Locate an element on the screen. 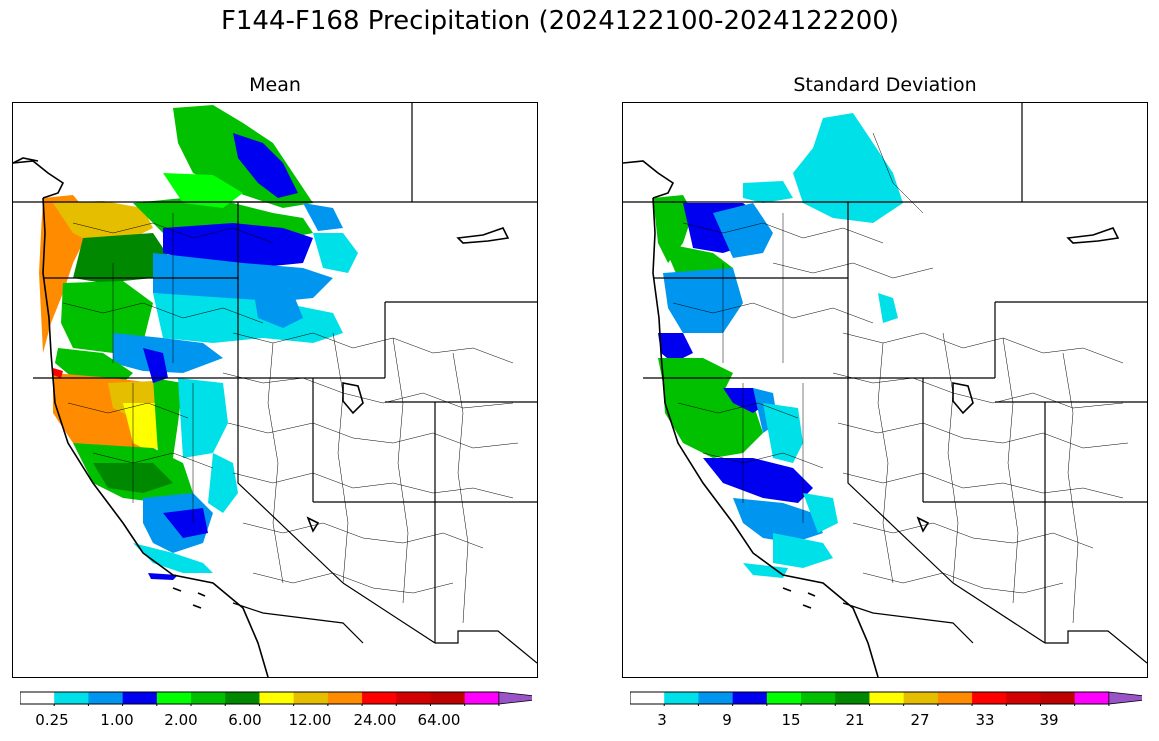  mean-colorbar is located at coordinates (286, 700).